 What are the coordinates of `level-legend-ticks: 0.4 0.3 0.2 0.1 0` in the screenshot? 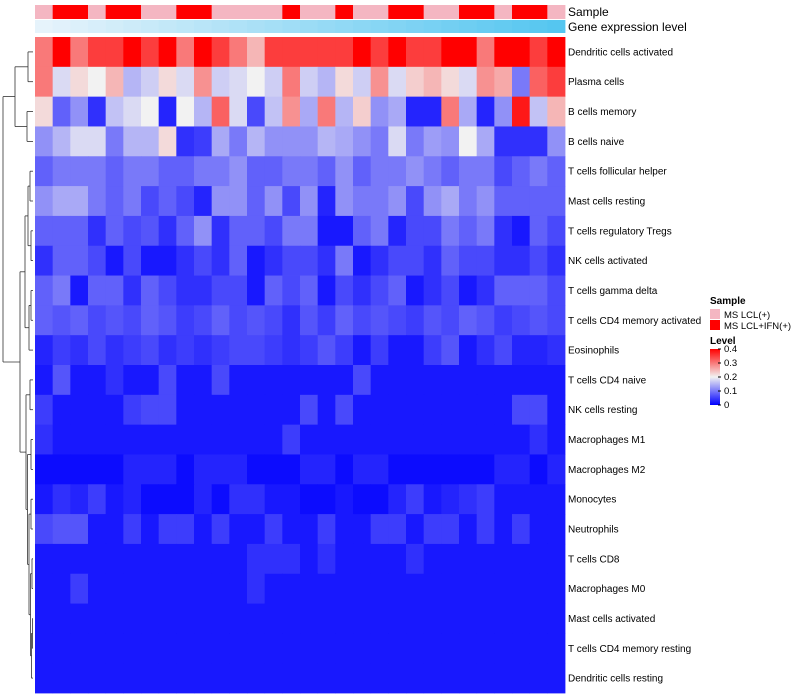 It's located at (727, 377).